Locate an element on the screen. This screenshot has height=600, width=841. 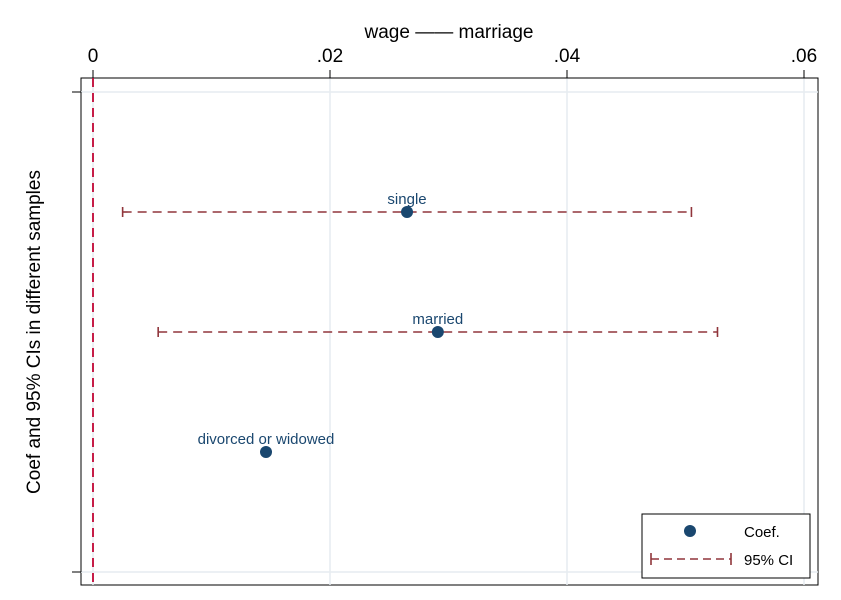
point-labels: single married divorced or widowed is located at coordinates (331, 319).